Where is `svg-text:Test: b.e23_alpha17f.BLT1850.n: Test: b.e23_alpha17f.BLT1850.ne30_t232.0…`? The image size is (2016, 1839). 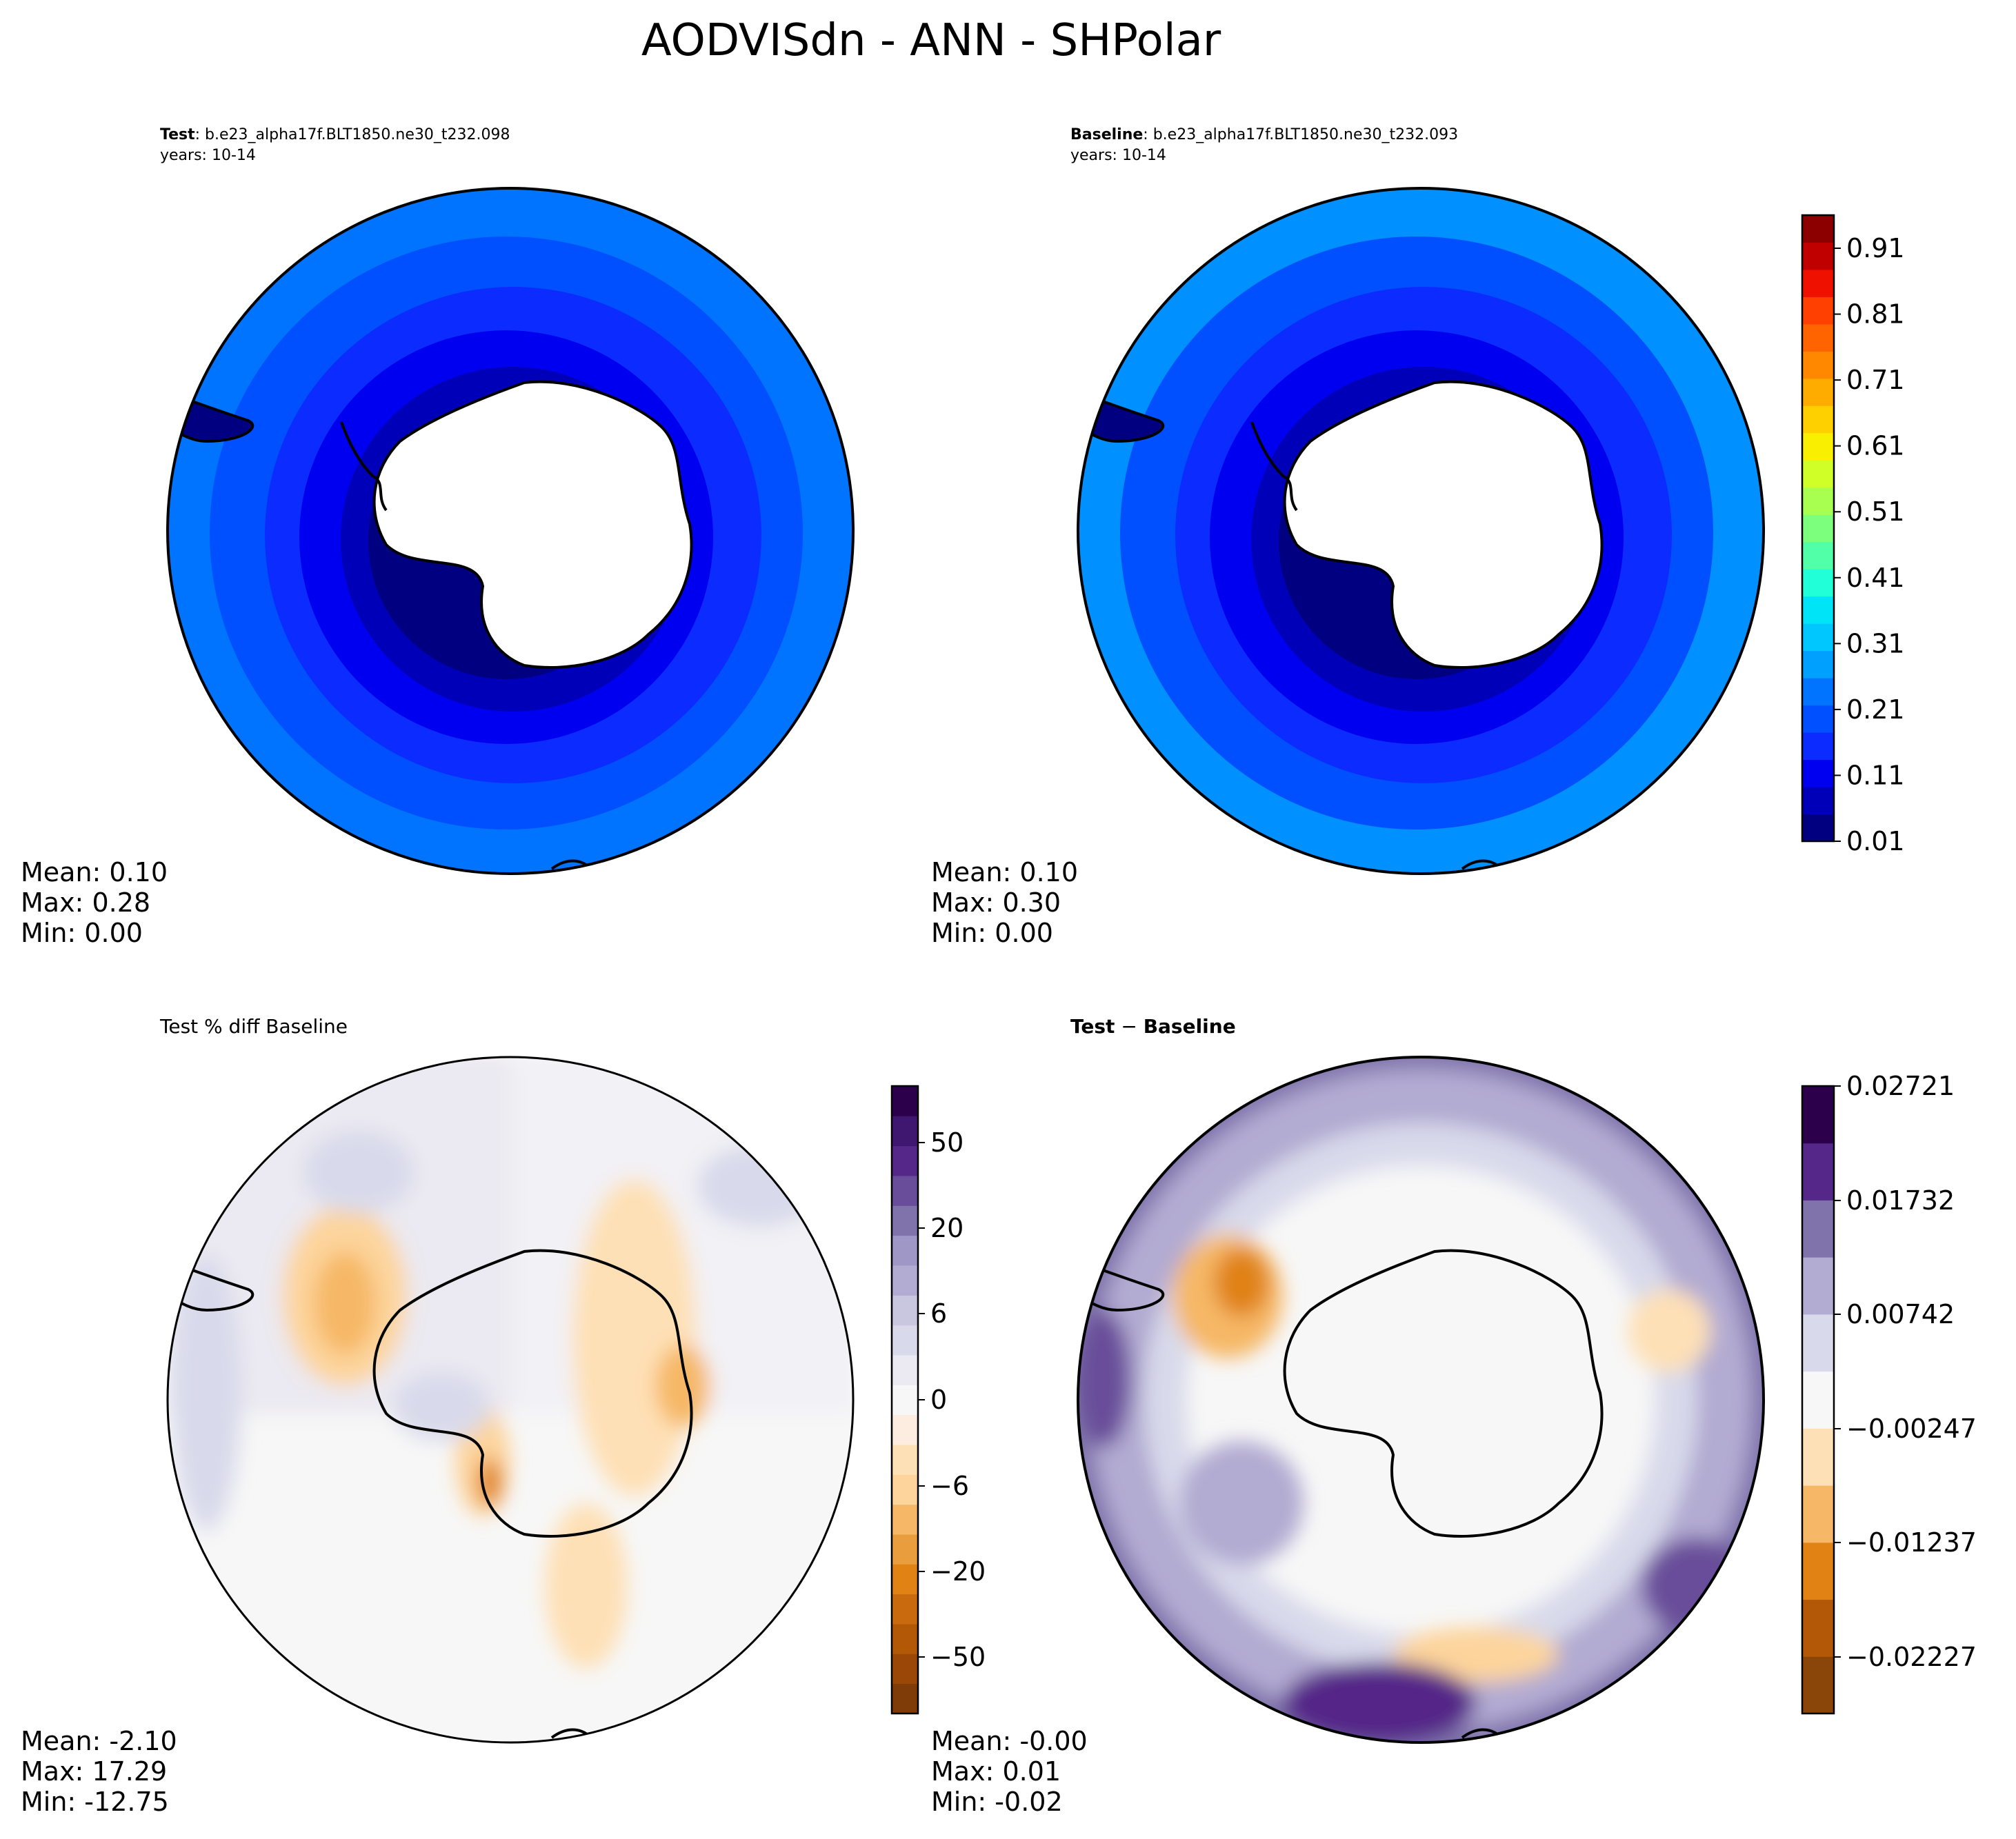
svg-text:Test: b.e23_alpha17f.BLT1850.n: Test: b.e23_alpha17f.BLT1850.ne30_t232.0… is located at coordinates (335, 134).